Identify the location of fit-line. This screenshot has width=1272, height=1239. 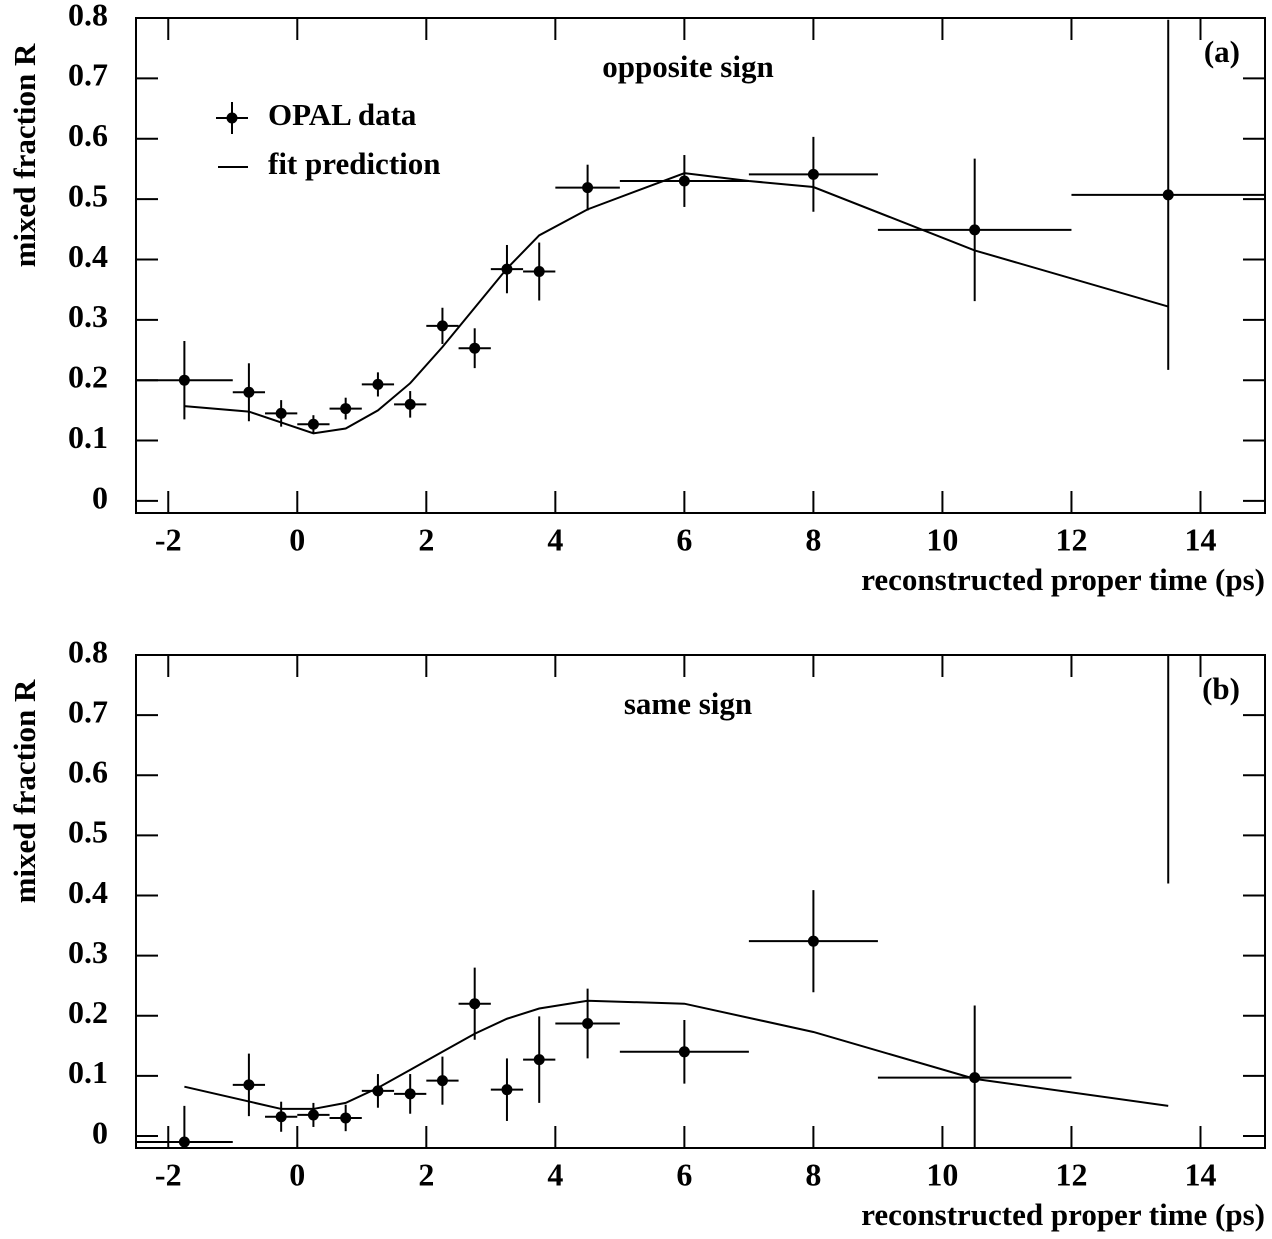
(676, 1054).